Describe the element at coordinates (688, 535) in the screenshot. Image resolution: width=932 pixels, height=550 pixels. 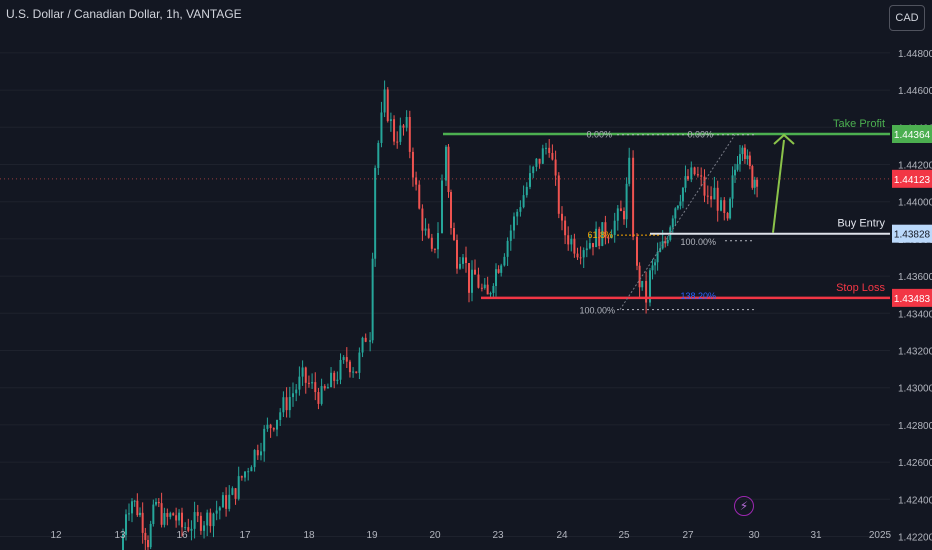
I see `x-tick-label: 27` at that location.